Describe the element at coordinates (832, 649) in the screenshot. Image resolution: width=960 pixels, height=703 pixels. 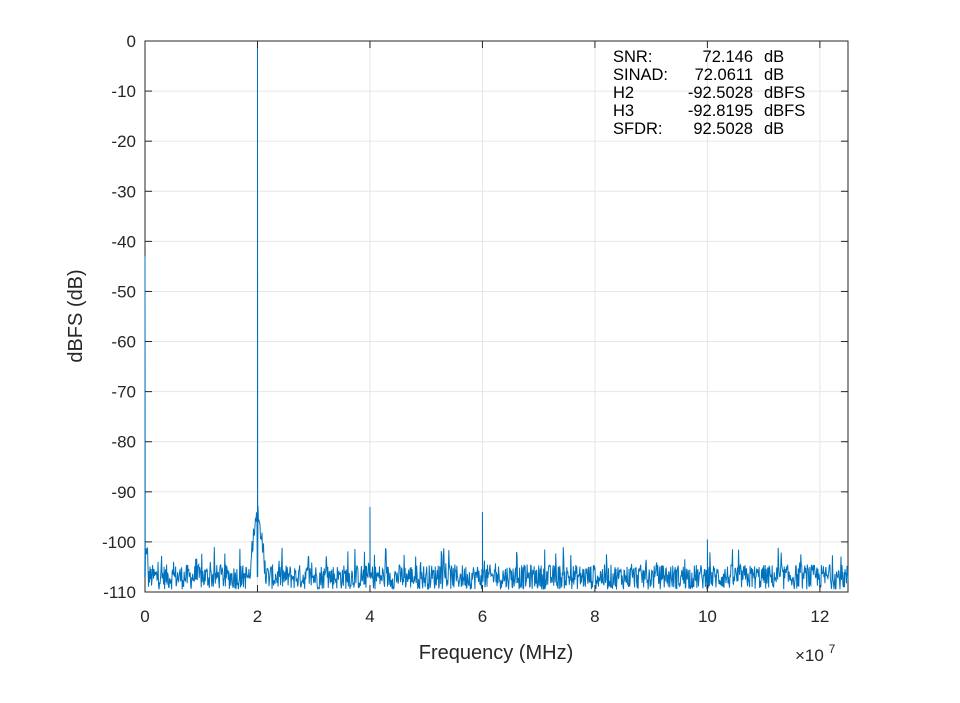
I see `x-axis-exponent-power: 7` at that location.